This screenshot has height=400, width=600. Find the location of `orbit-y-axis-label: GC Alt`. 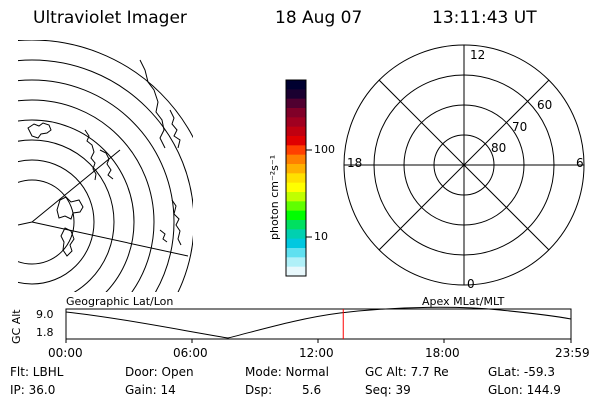

orbit-y-axis-label: GC Alt is located at coordinates (16, 326).